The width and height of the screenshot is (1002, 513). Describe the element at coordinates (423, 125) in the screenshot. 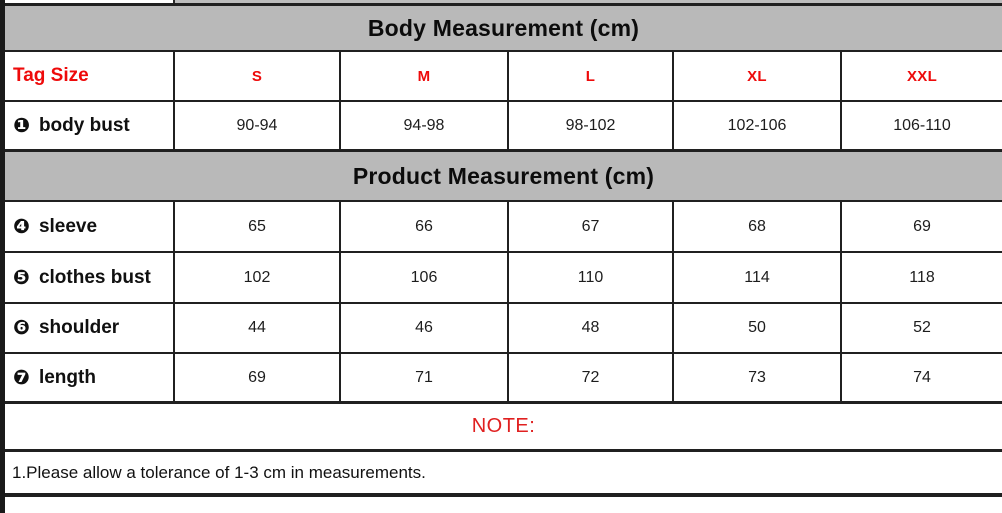

I see `cell-value: 94-98` at that location.